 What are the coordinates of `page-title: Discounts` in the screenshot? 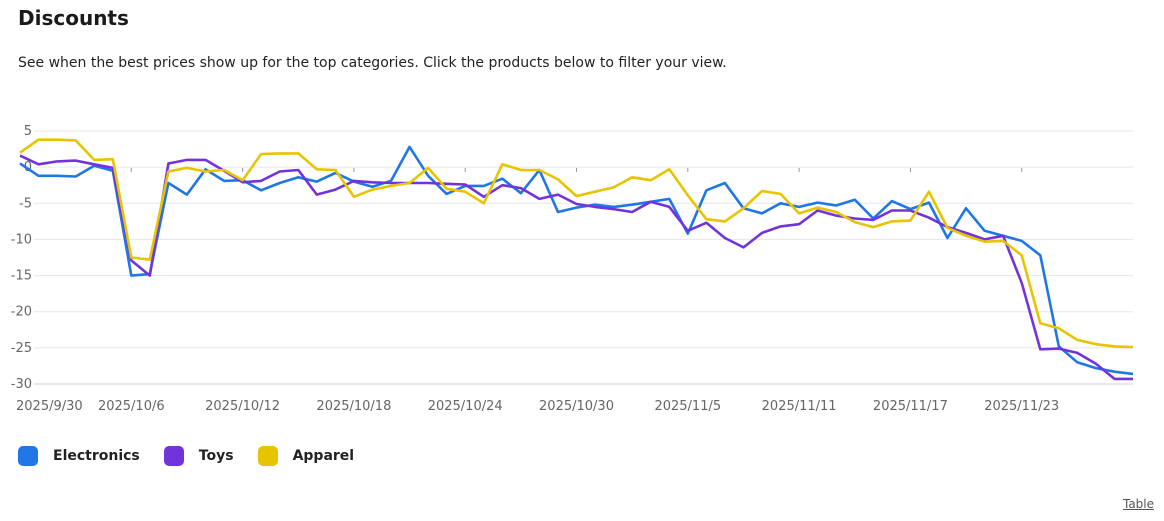 It's located at (73, 18).